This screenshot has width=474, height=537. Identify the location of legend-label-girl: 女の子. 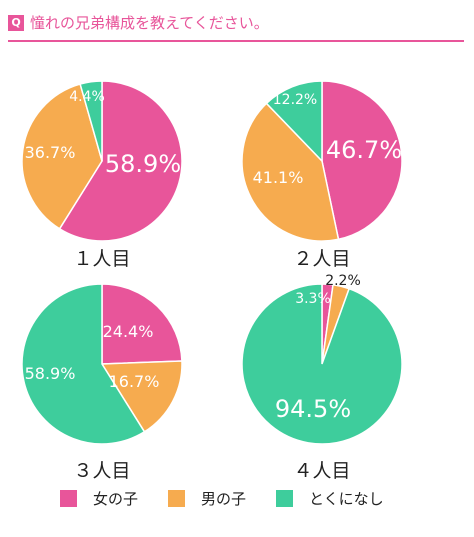
(116, 498).